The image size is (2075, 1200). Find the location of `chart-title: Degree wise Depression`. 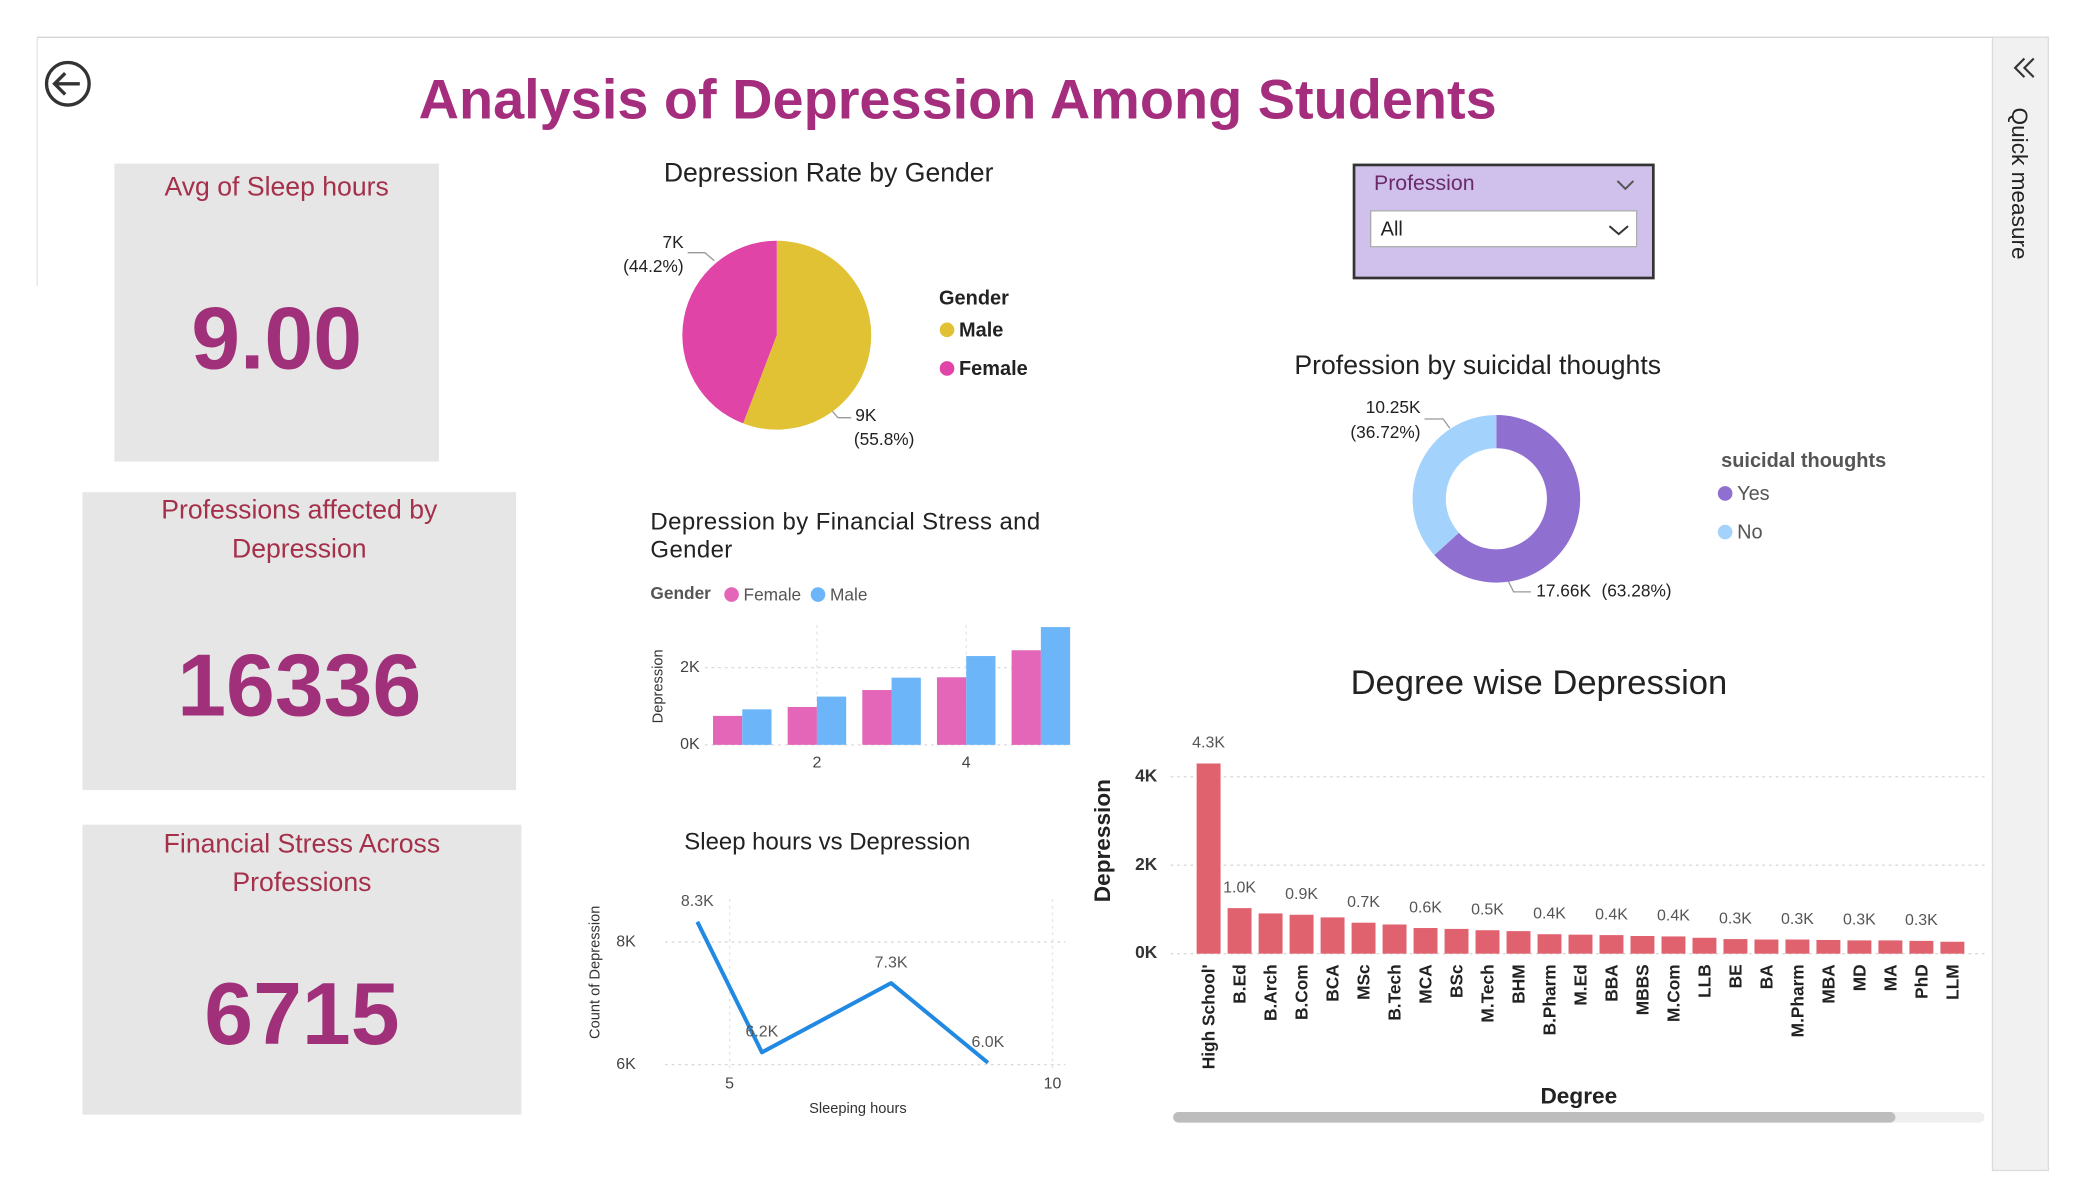

chart-title: Degree wise Depression is located at coordinates (1539, 683).